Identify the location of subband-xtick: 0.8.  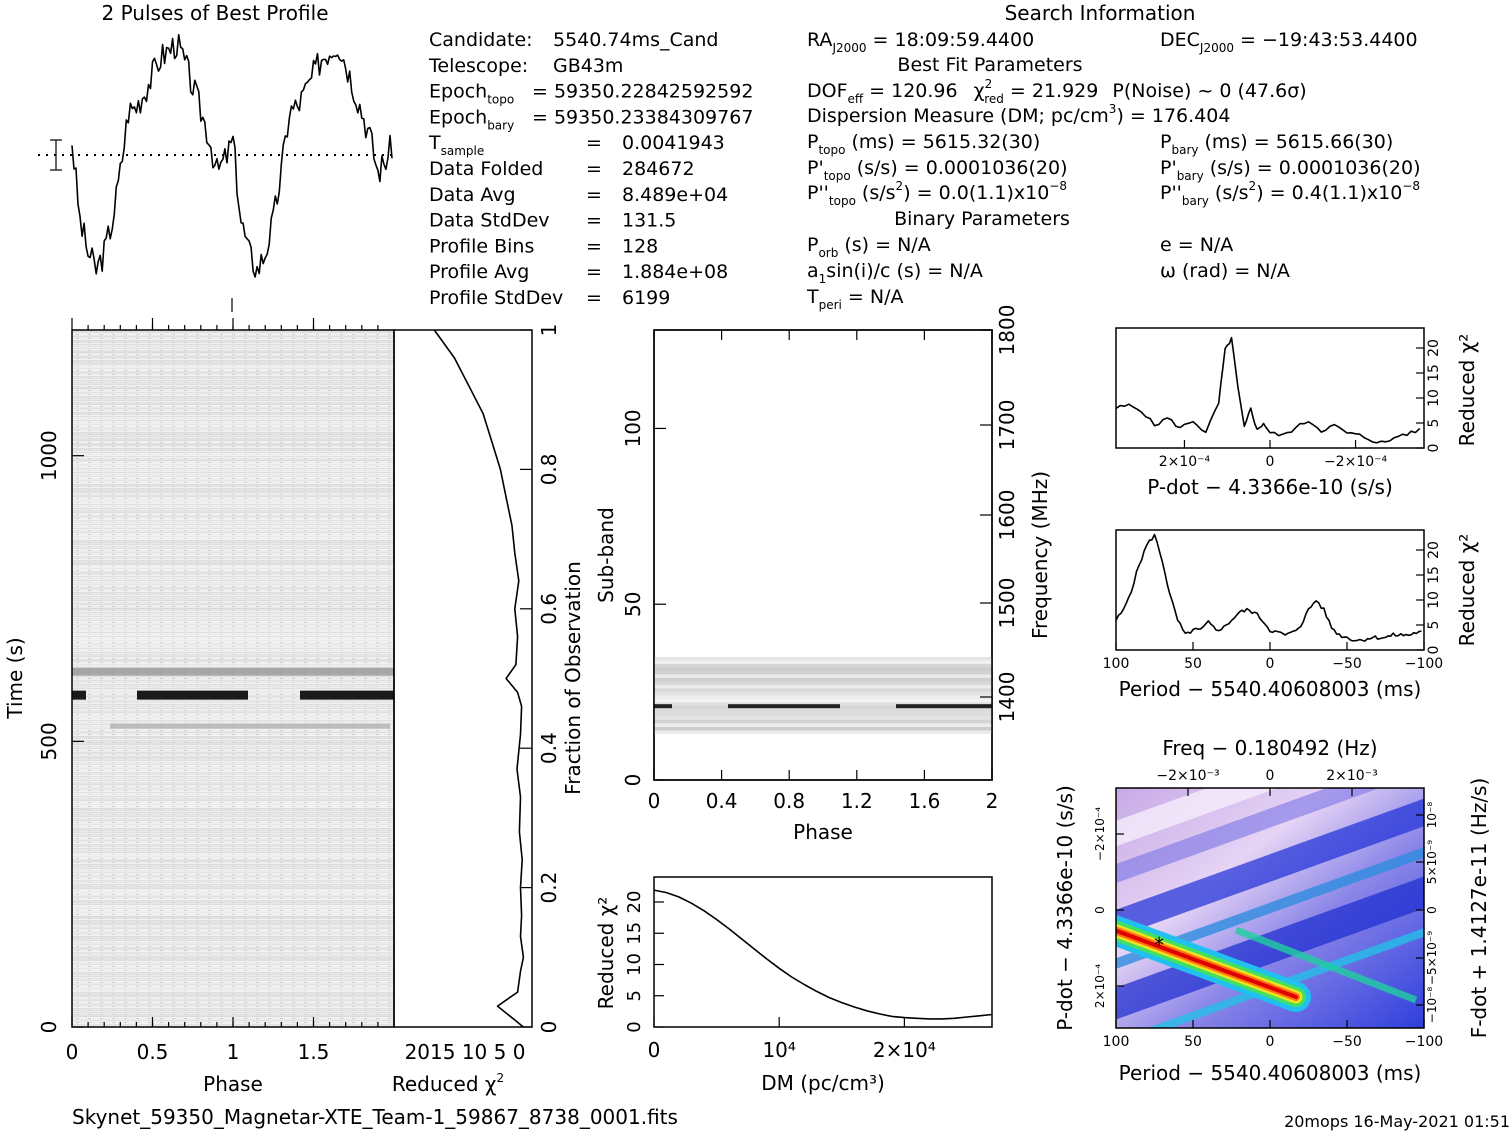
(789, 801).